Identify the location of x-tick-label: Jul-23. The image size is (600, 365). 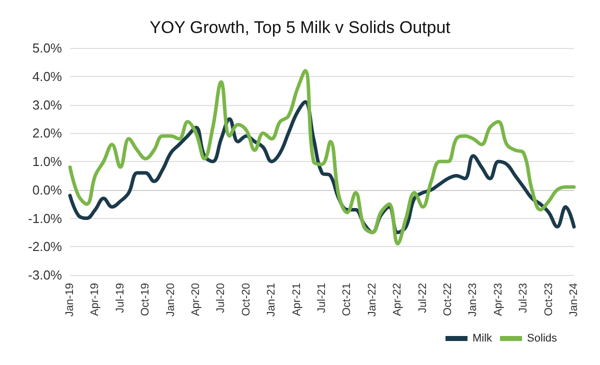
(524, 298).